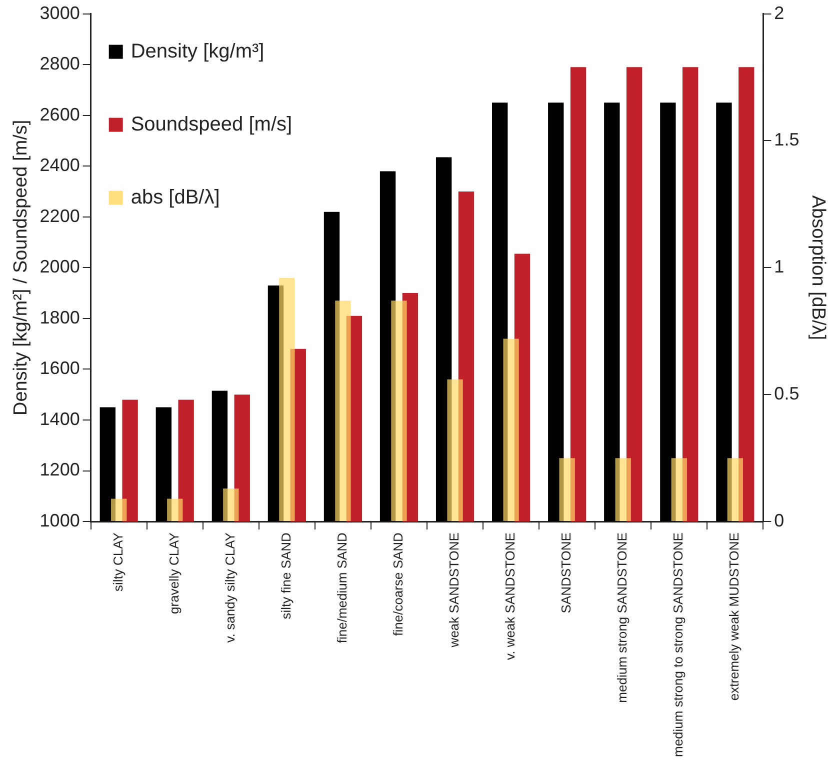  I want to click on y-tick-label: 2800, so click(60, 64).